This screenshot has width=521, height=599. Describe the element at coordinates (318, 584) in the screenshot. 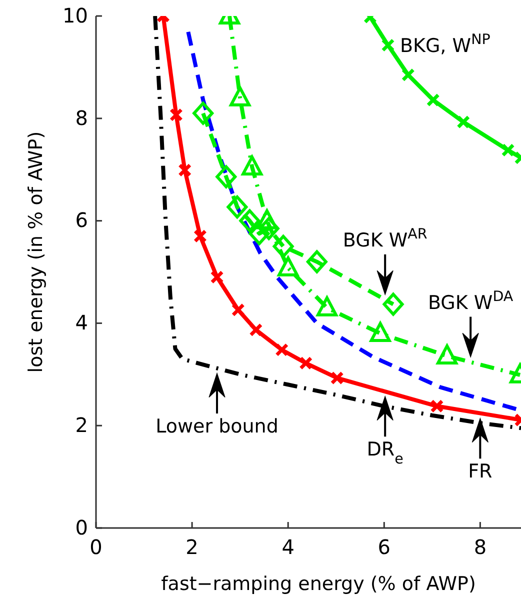

I see `x-axis-title: fast−ramping energy (% of AWP)` at that location.